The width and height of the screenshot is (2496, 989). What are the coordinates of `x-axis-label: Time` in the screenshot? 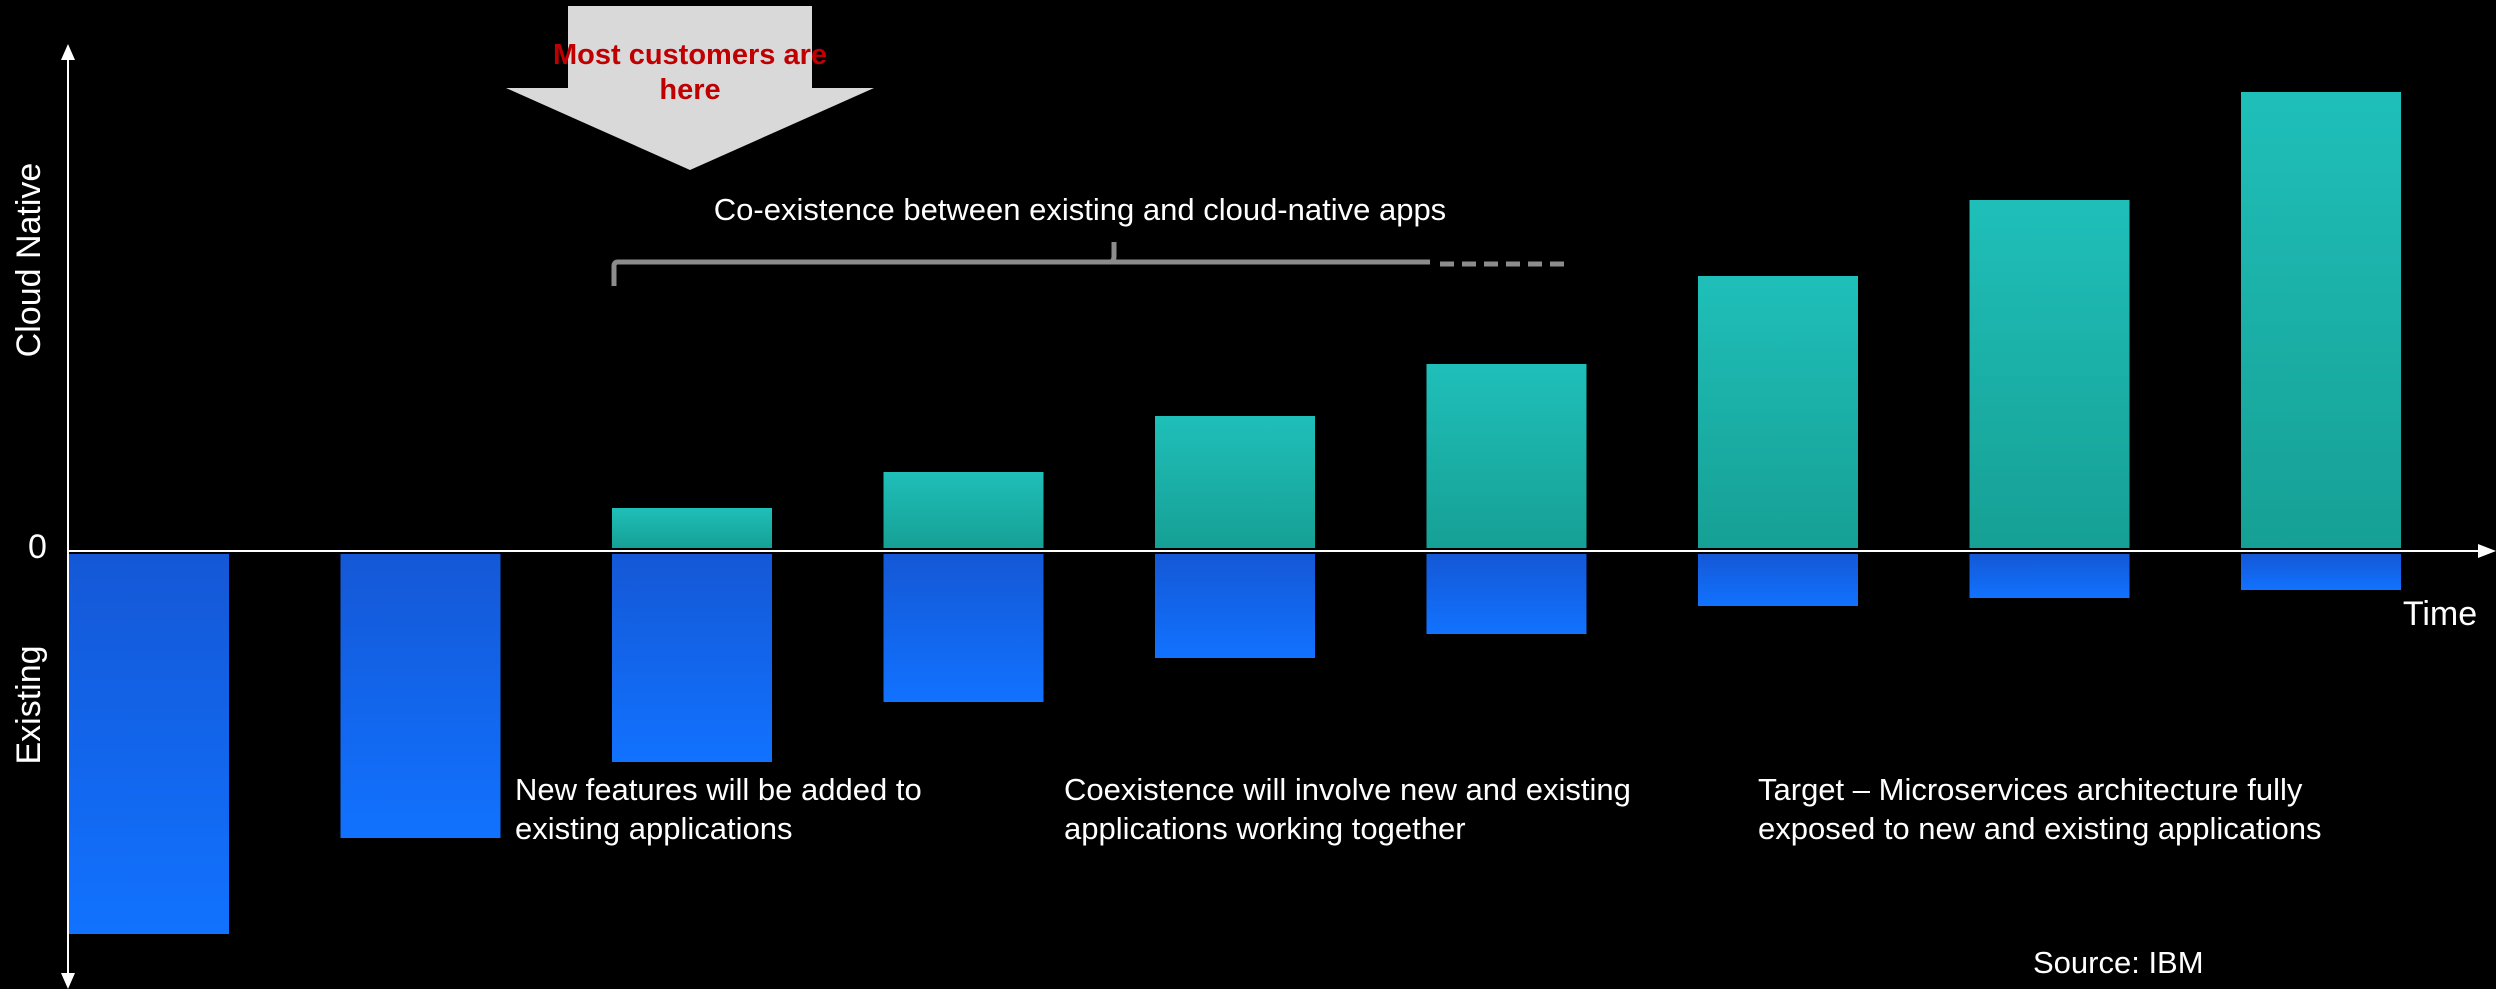 It's located at (2440, 614).